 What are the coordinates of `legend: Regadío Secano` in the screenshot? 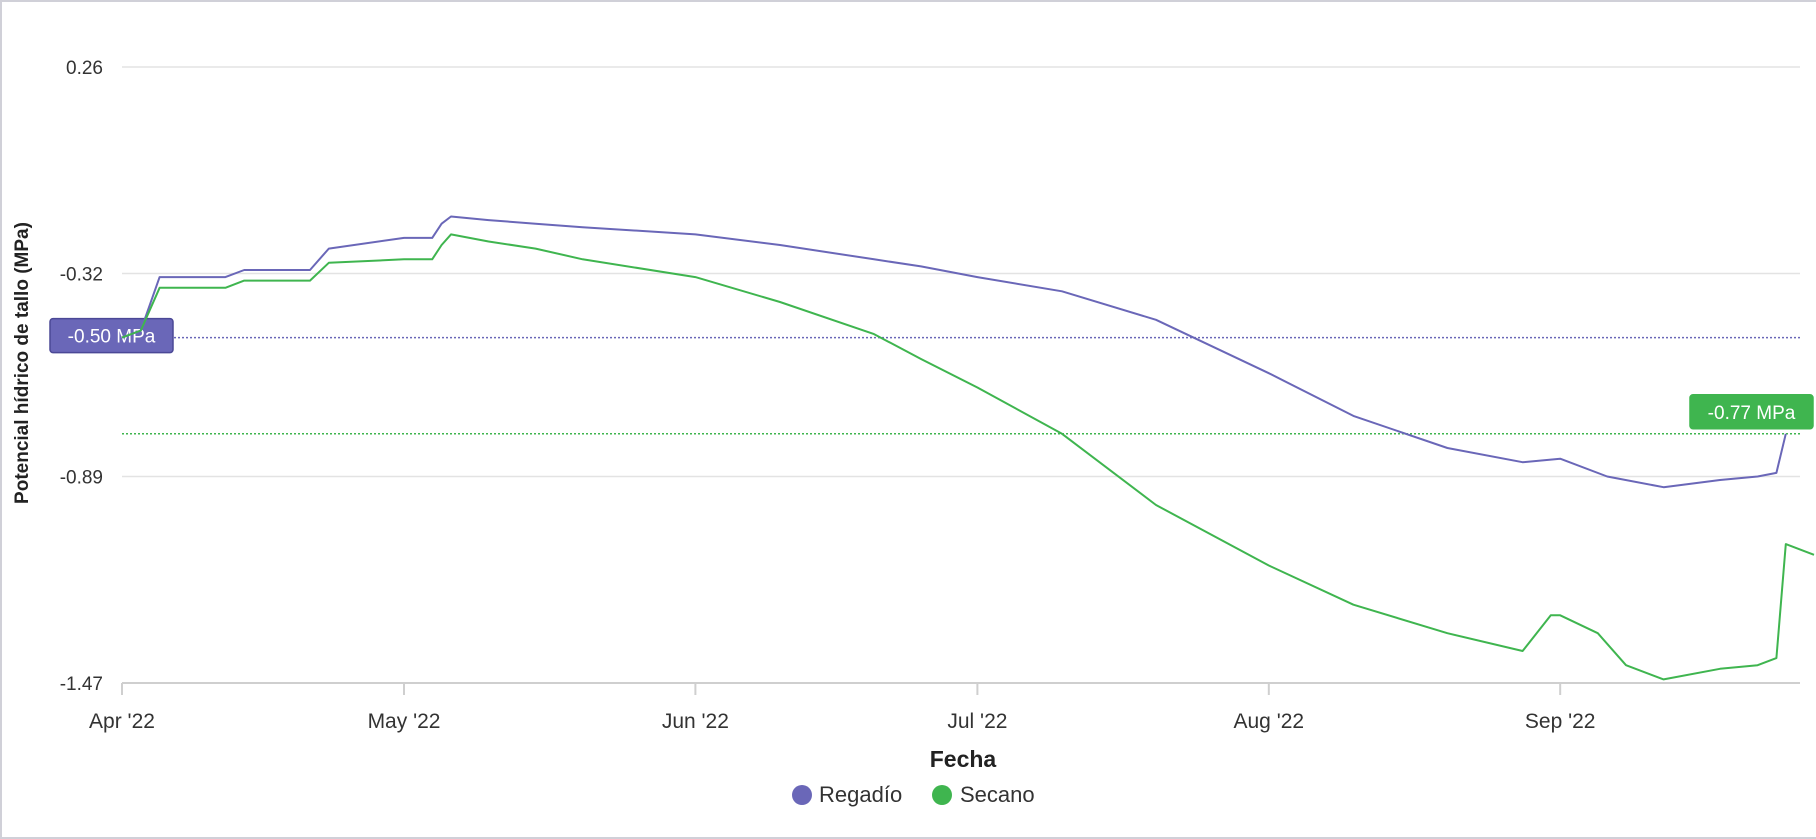 It's located at (913, 794).